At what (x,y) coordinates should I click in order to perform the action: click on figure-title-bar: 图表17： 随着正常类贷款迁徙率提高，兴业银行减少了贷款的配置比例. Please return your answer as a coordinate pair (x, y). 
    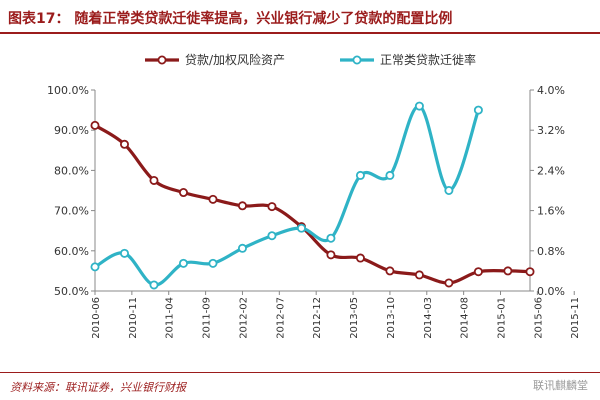
    Looking at the image, I should click on (300, 17).